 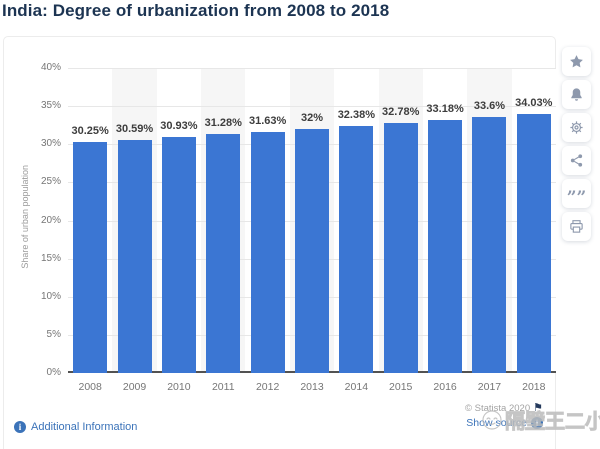 I want to click on share-button, so click(x=576, y=160).